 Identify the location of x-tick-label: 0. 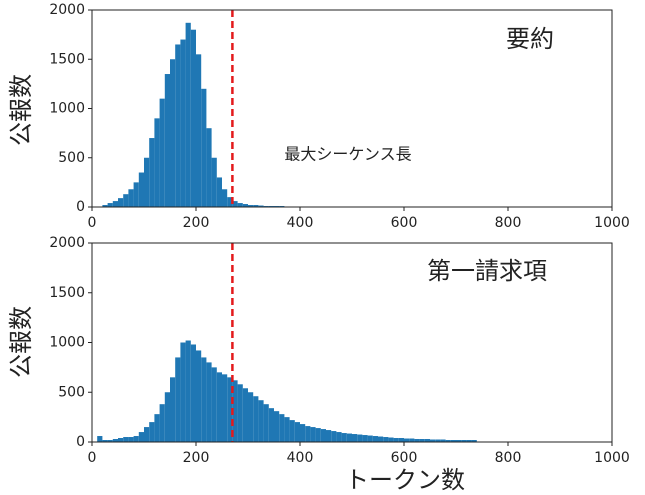
(92, 223).